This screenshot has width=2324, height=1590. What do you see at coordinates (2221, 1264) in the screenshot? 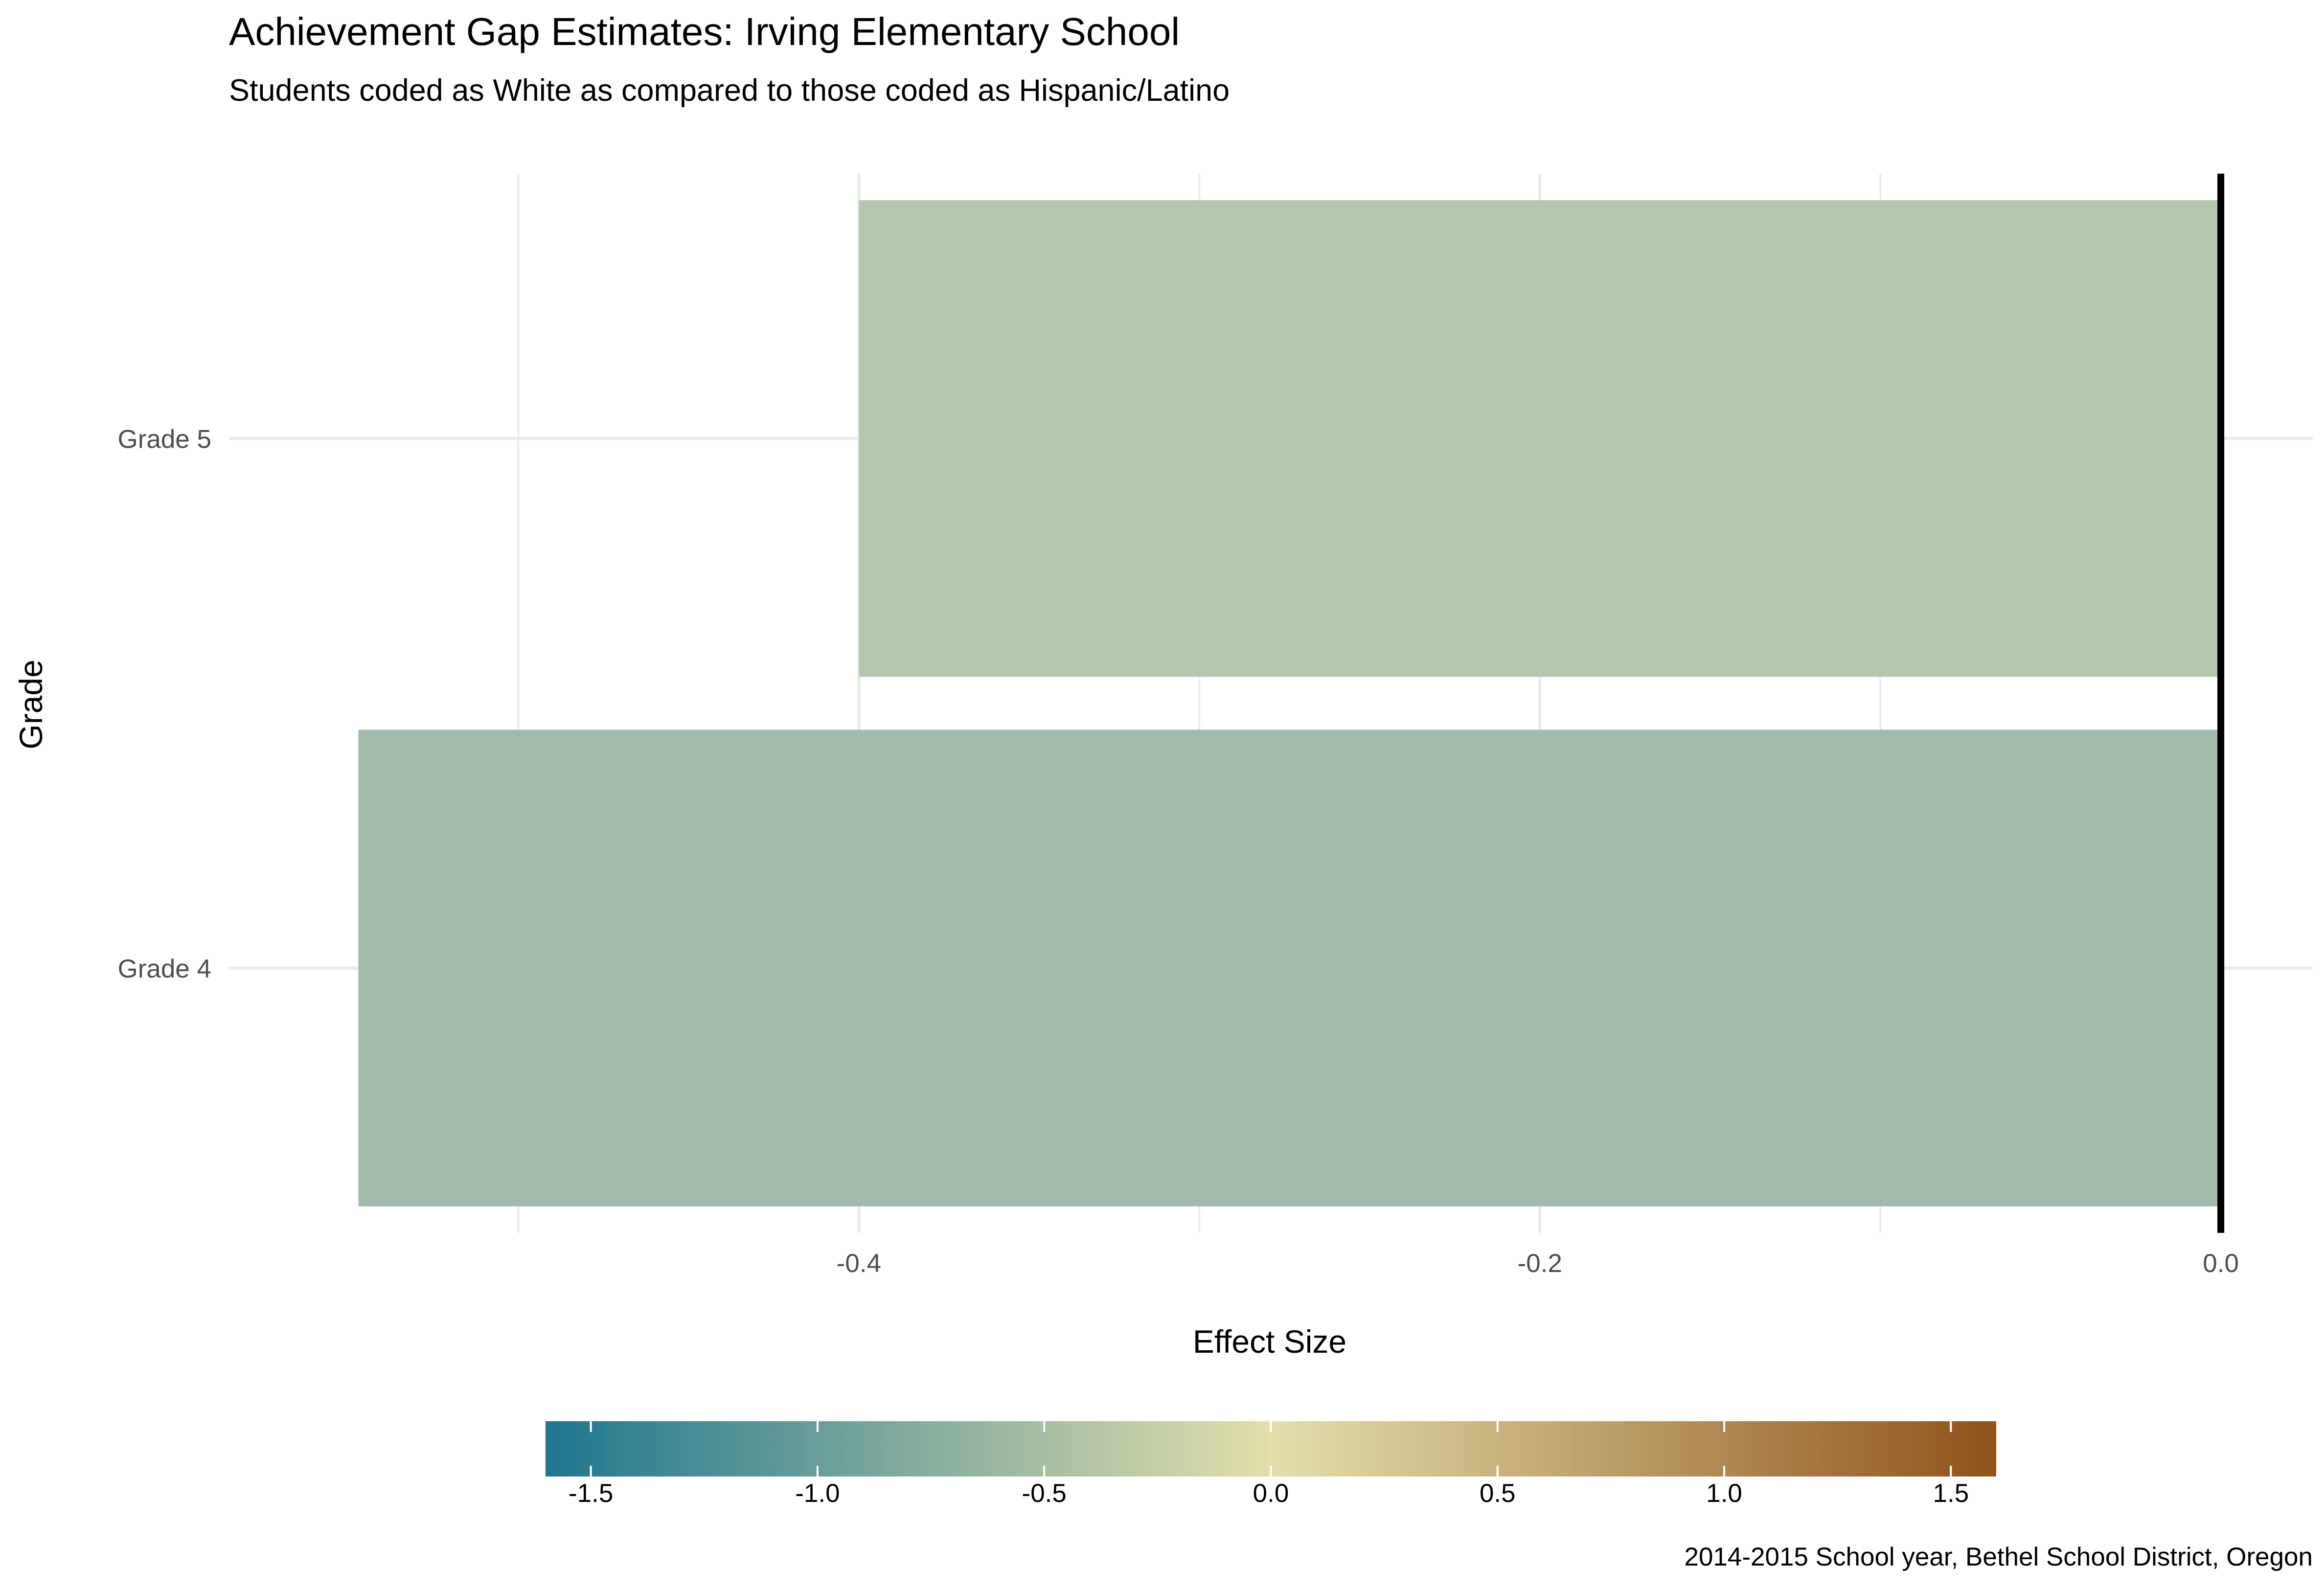
I see `x-tick-label: 0.0` at bounding box center [2221, 1264].